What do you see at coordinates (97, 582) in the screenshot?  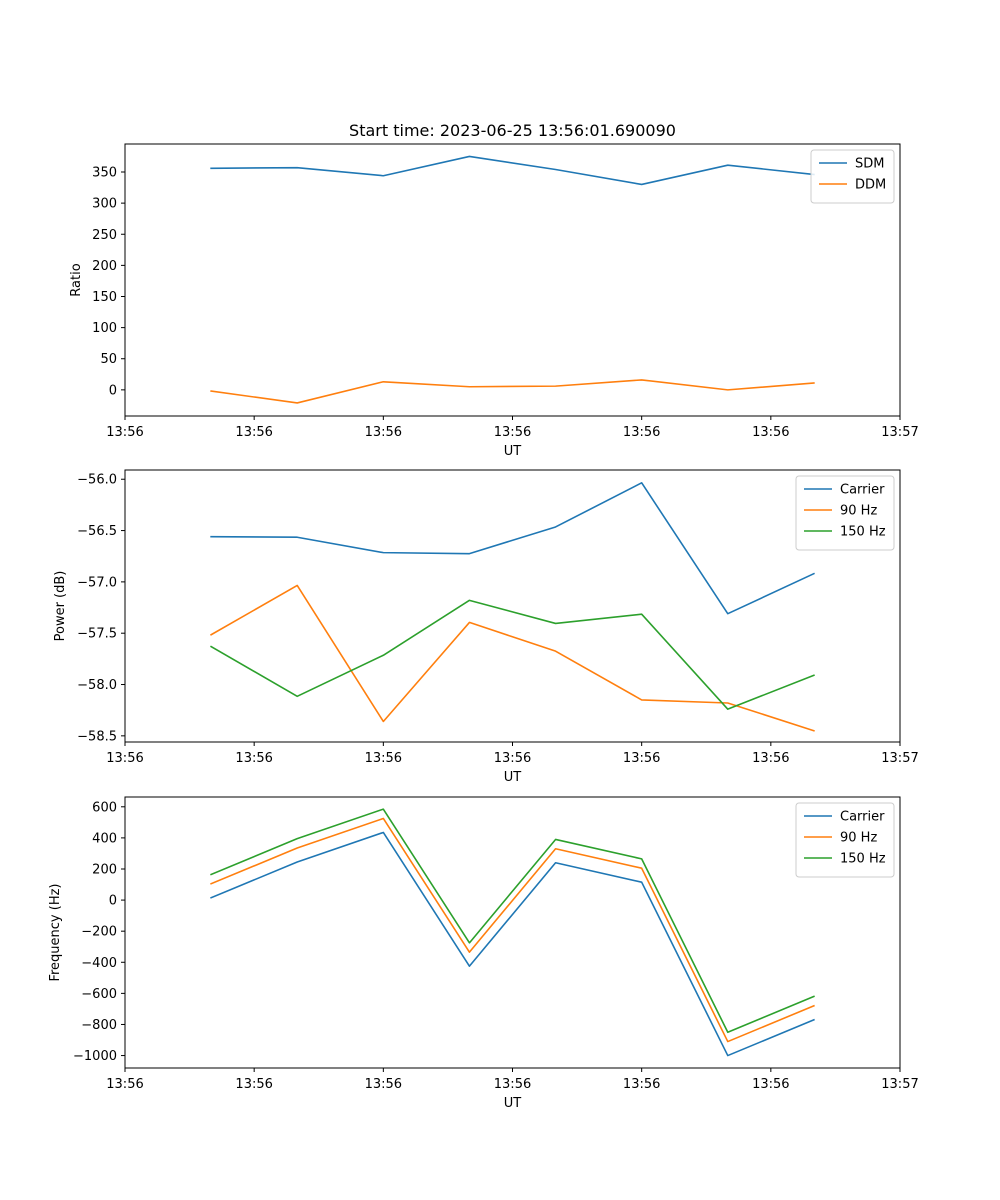 I see `power-y-tick-label: −57.0` at bounding box center [97, 582].